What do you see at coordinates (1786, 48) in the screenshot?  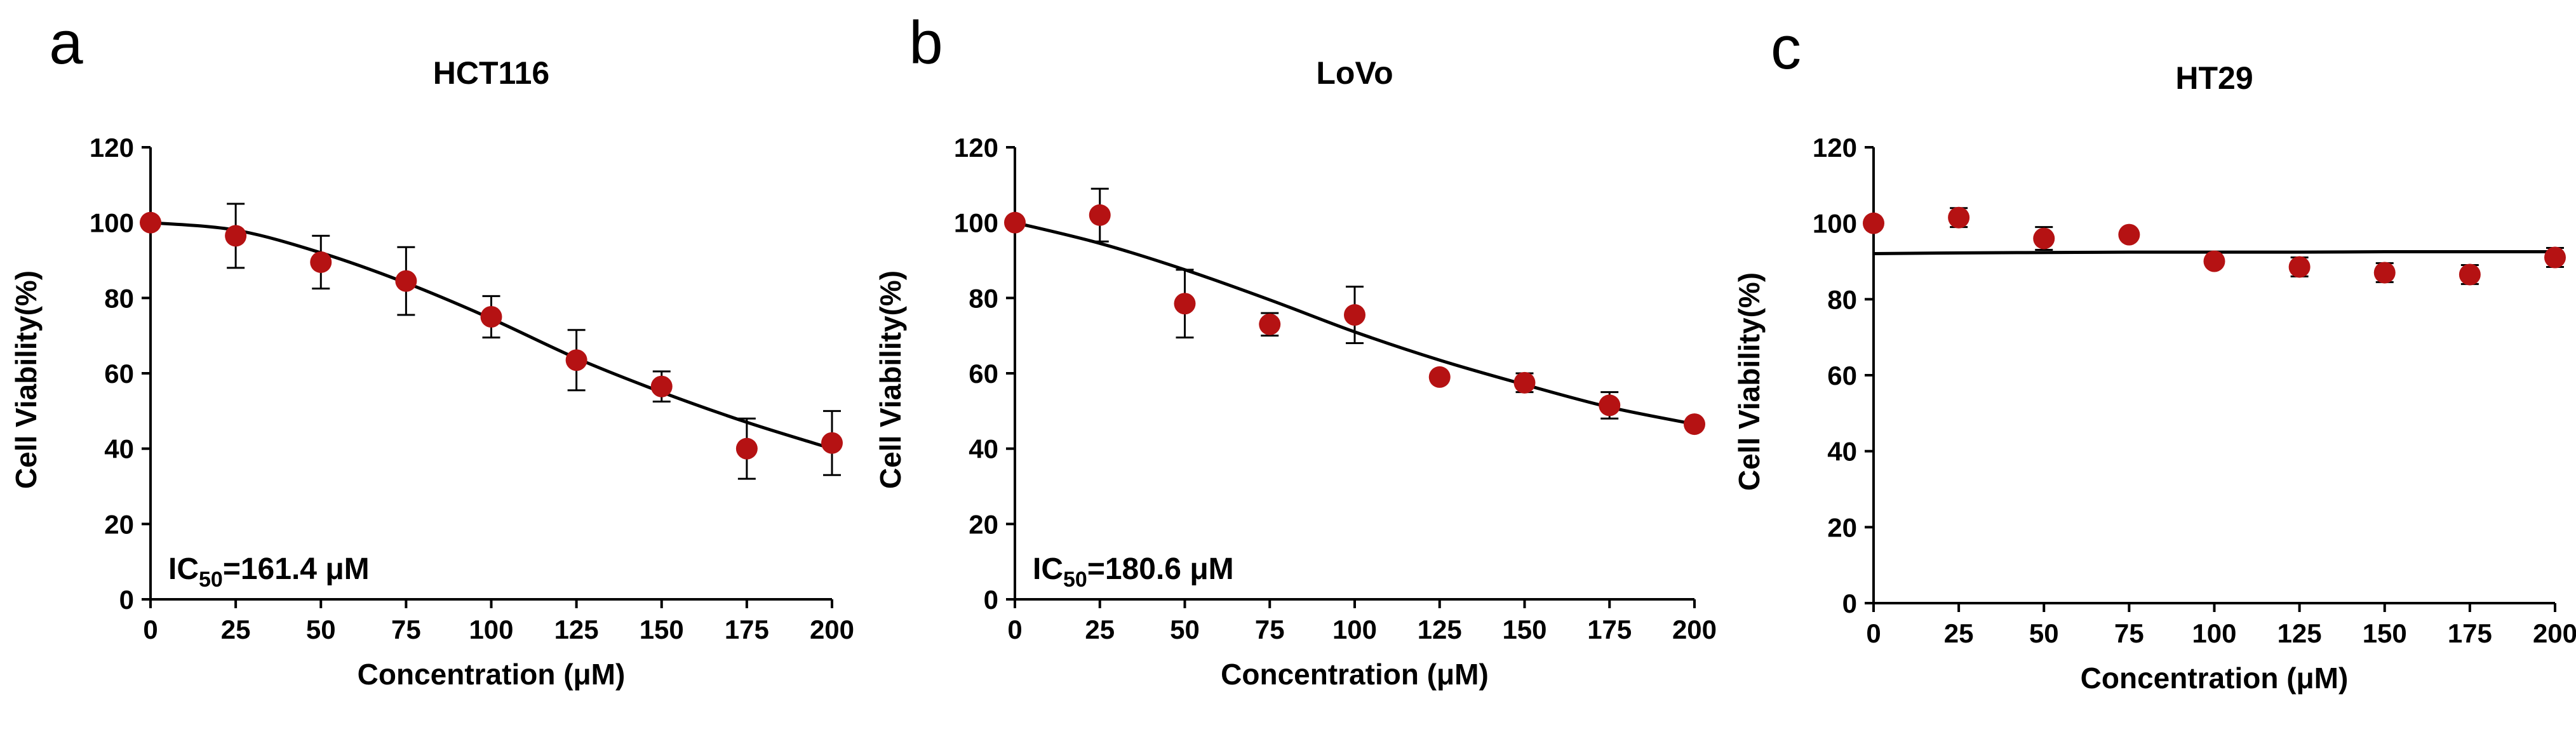 I see `panel-letter: c` at bounding box center [1786, 48].